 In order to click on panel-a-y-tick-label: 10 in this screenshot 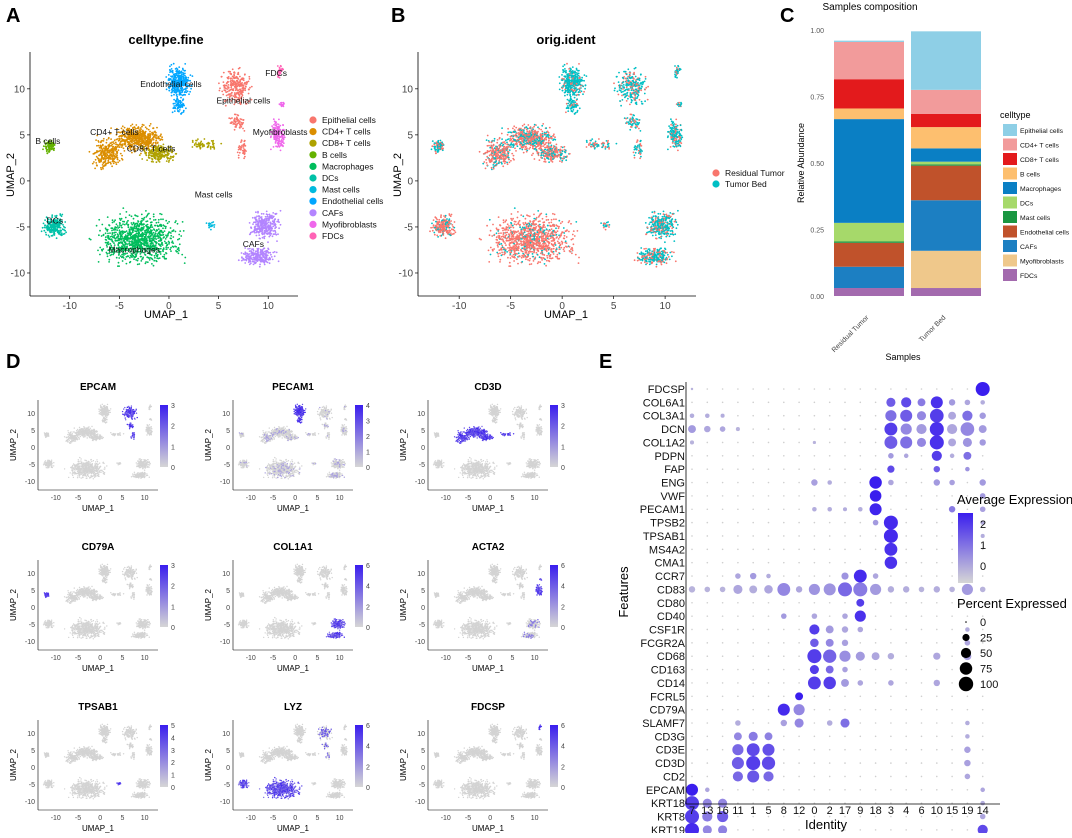, I will do `click(20, 89)`.